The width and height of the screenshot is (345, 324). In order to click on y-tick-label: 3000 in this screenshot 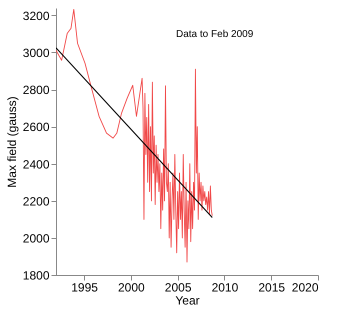, I will do `click(36, 53)`.